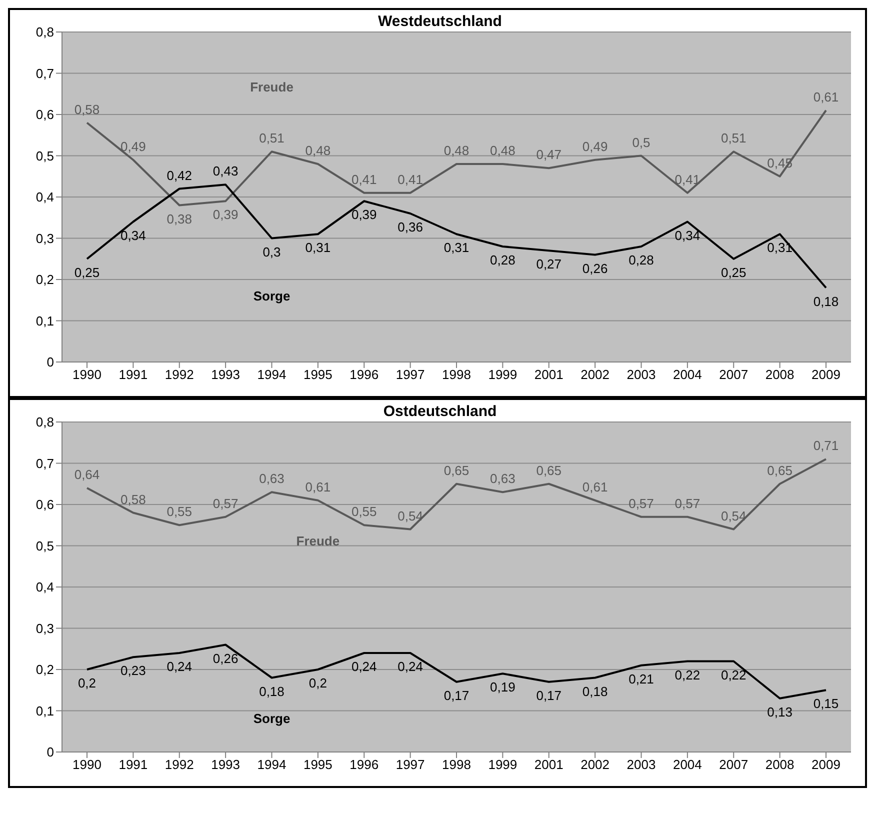 Image resolution: width=875 pixels, height=818 pixels. What do you see at coordinates (549, 154) in the screenshot?
I see `data-label: 0,47` at bounding box center [549, 154].